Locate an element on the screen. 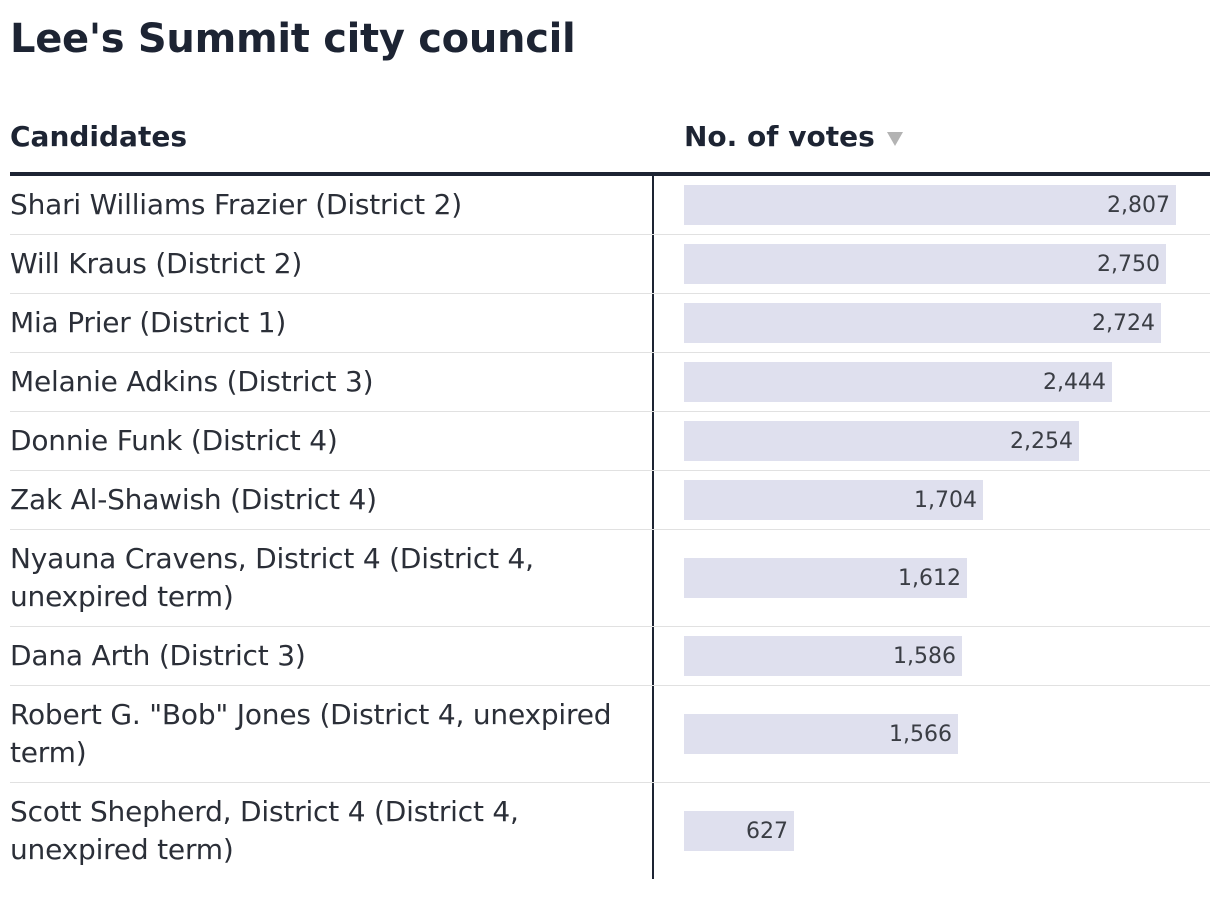 This screenshot has height=902, width=1220. vote-count-label: 1,612 is located at coordinates (929, 578).